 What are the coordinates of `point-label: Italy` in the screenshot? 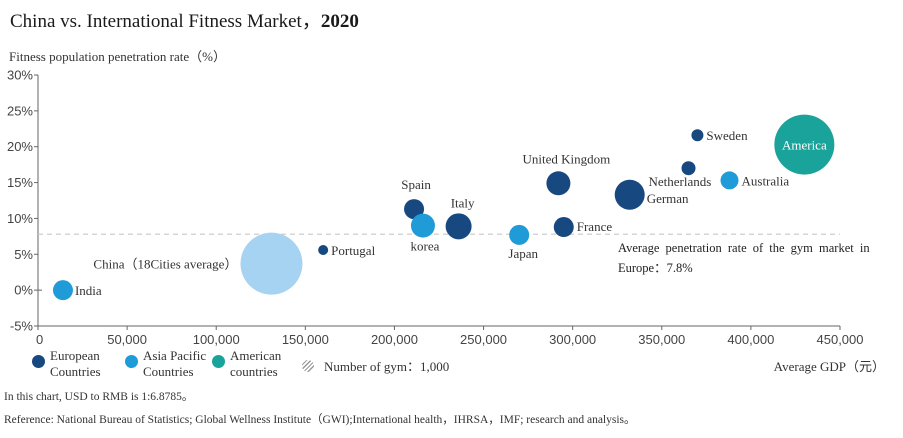 It's located at (463, 202).